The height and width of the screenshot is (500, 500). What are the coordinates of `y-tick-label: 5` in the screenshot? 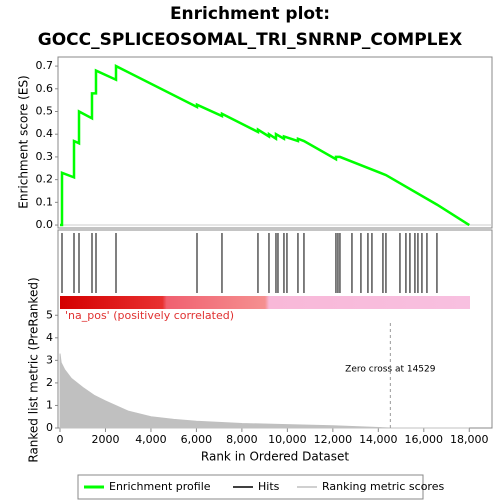 It's located at (49, 314).